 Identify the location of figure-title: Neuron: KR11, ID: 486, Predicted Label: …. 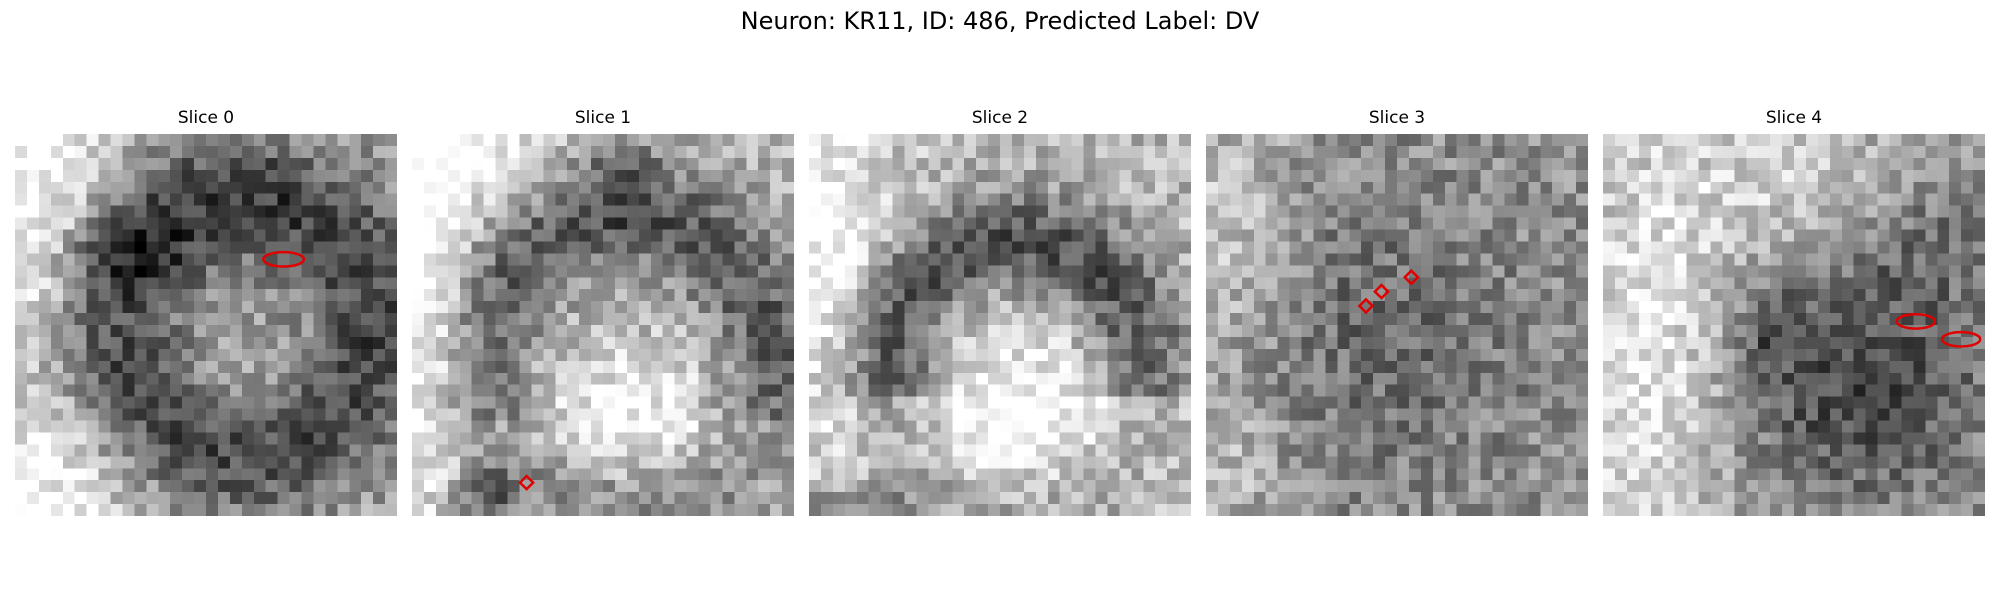
(1000, 21).